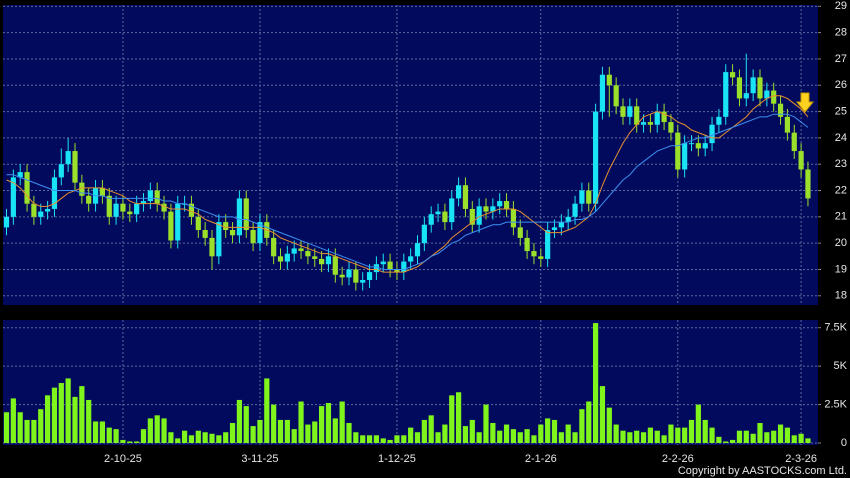 The width and height of the screenshot is (850, 478). I want to click on x-tick-label: 2-1-26, so click(541, 459).